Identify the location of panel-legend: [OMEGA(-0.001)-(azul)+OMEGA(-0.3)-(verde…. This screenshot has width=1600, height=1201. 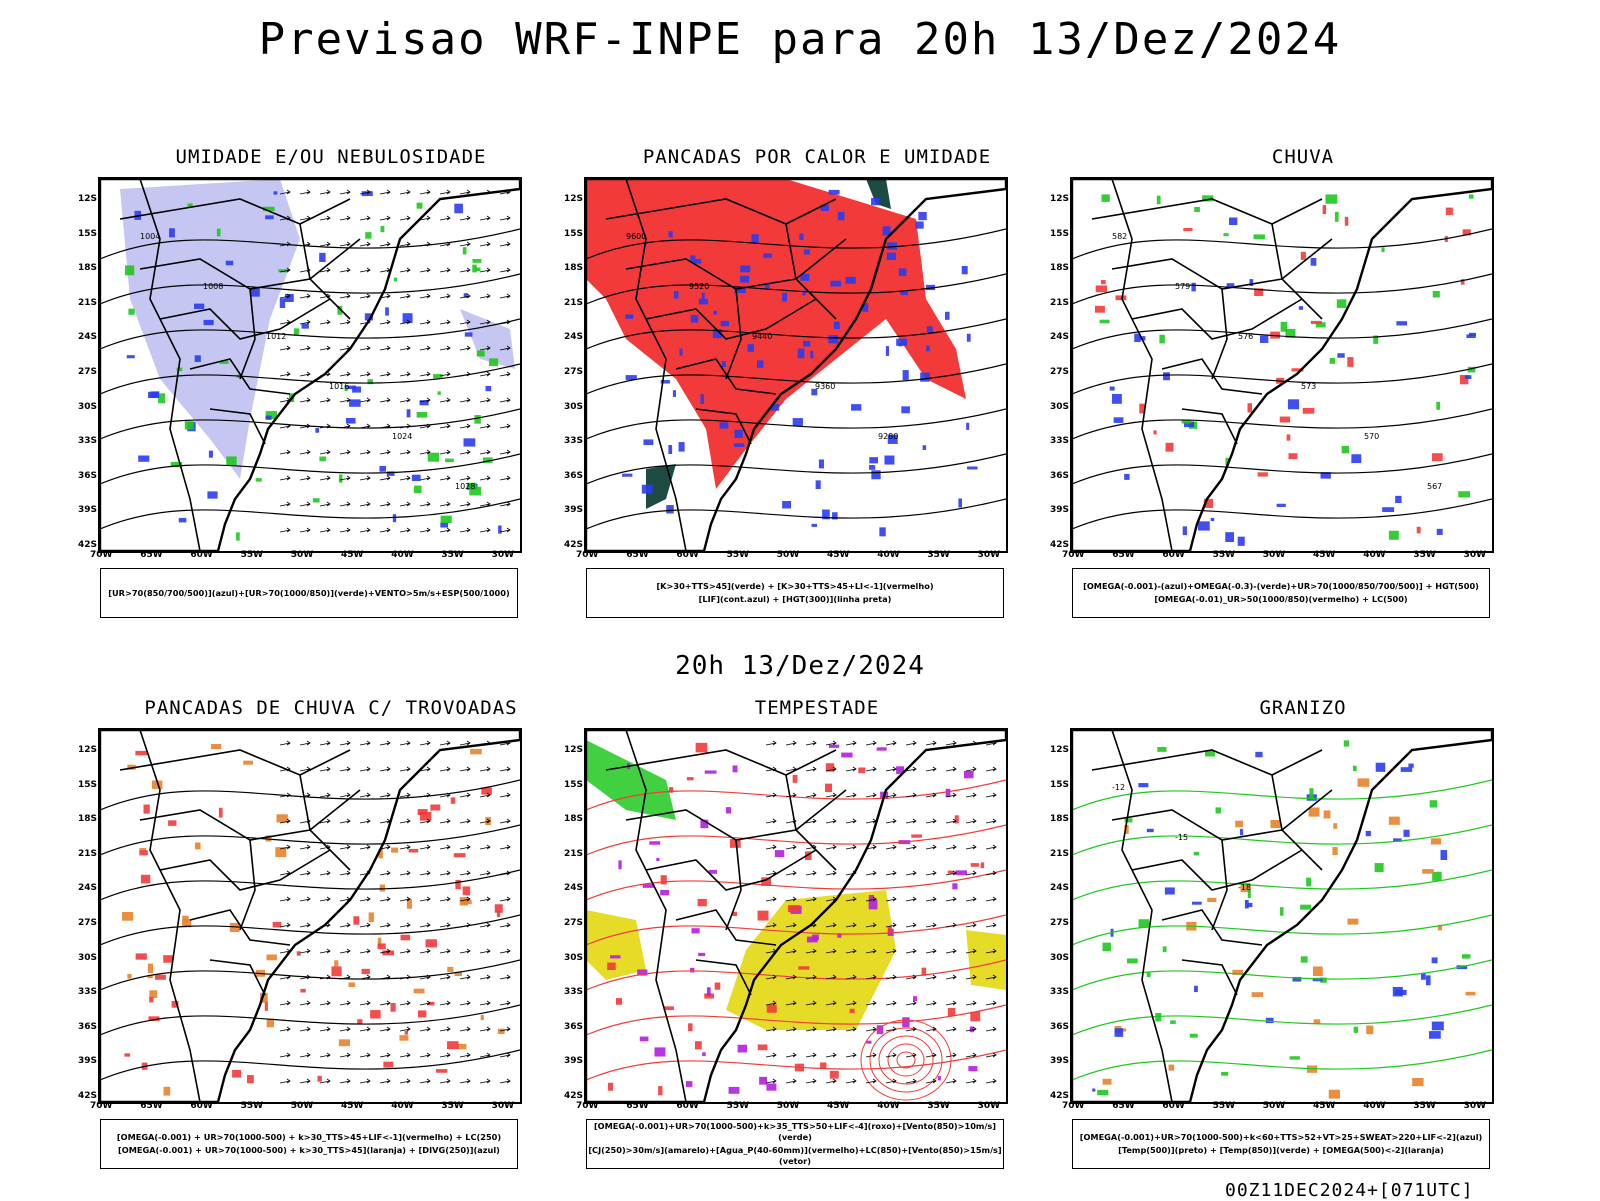
(1281, 593).